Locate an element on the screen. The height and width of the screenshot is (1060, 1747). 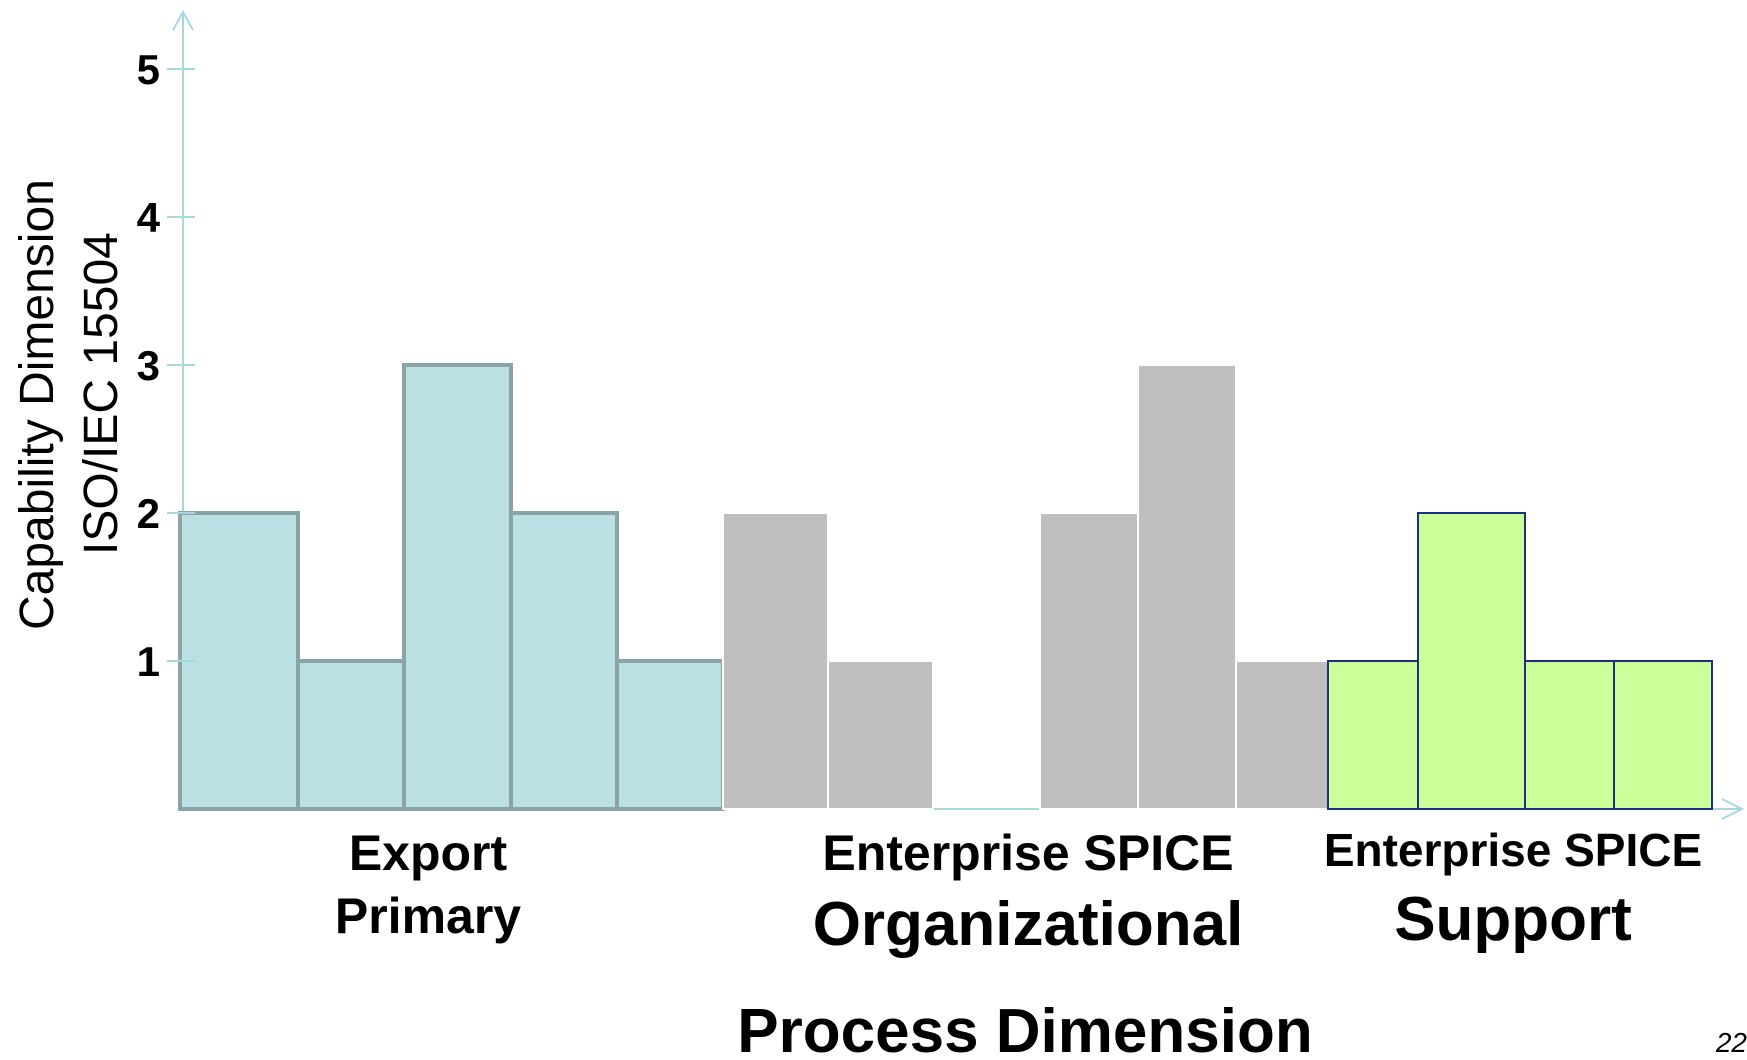
x-axis-arrow is located at coordinates (1733, 809).